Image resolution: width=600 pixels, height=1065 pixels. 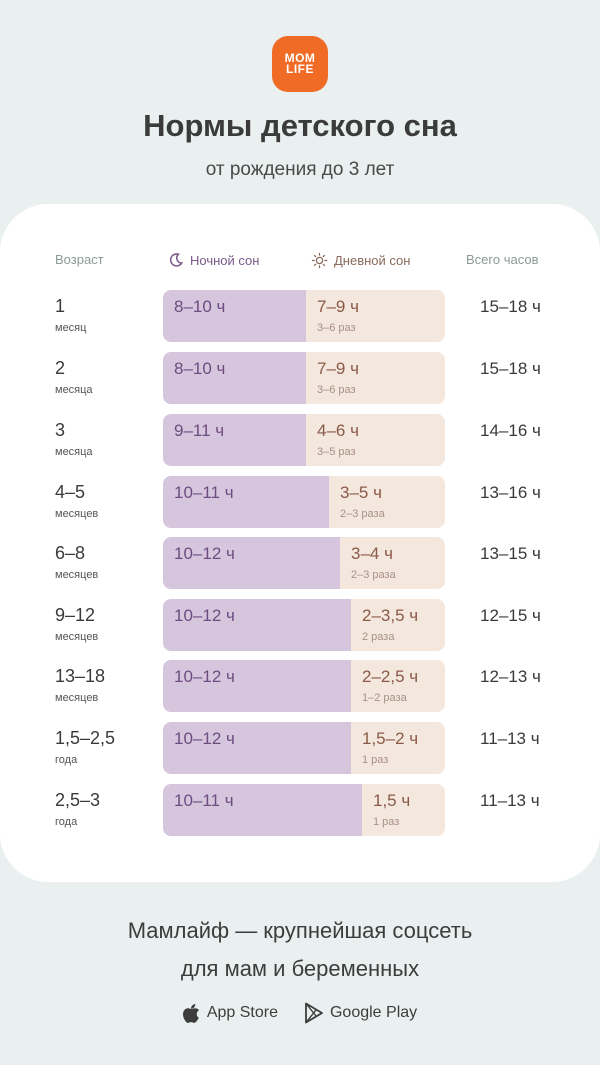 I want to click on play-icon, so click(x=314, y=1013).